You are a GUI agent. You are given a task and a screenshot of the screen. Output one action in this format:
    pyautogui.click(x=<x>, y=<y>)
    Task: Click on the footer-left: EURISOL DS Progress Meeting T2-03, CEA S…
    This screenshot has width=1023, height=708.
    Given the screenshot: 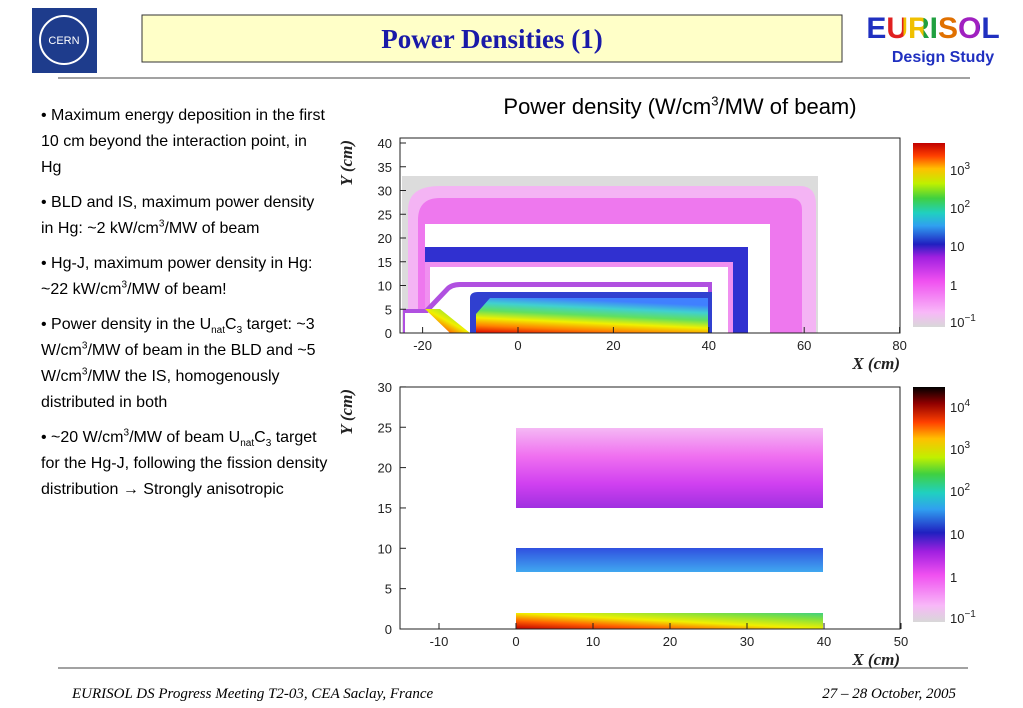 What is the action you would take?
    pyautogui.click(x=252, y=694)
    